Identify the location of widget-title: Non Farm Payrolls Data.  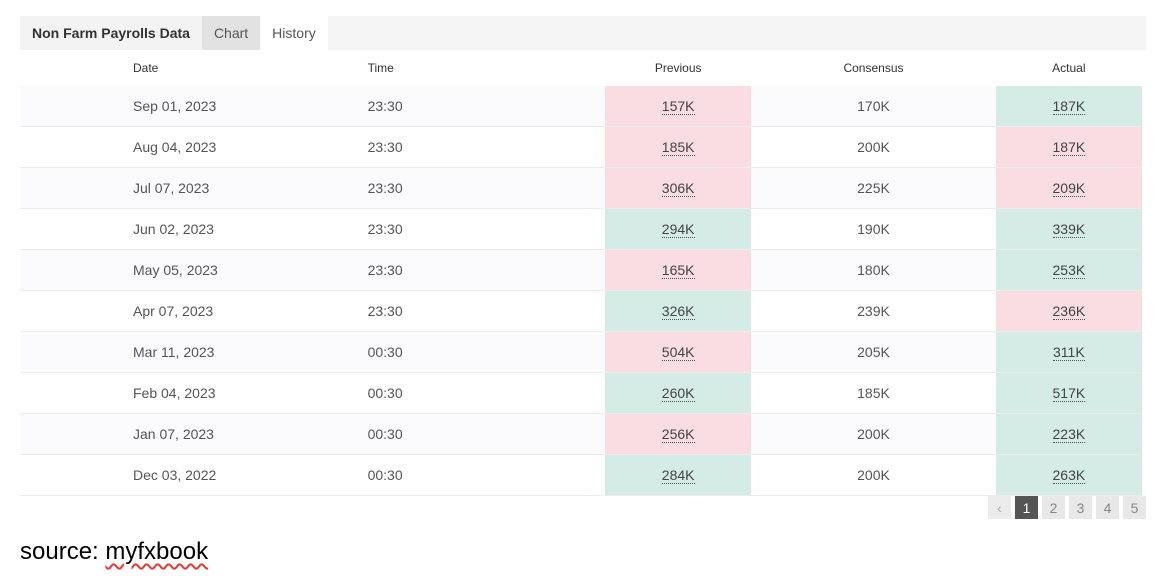
(111, 33).